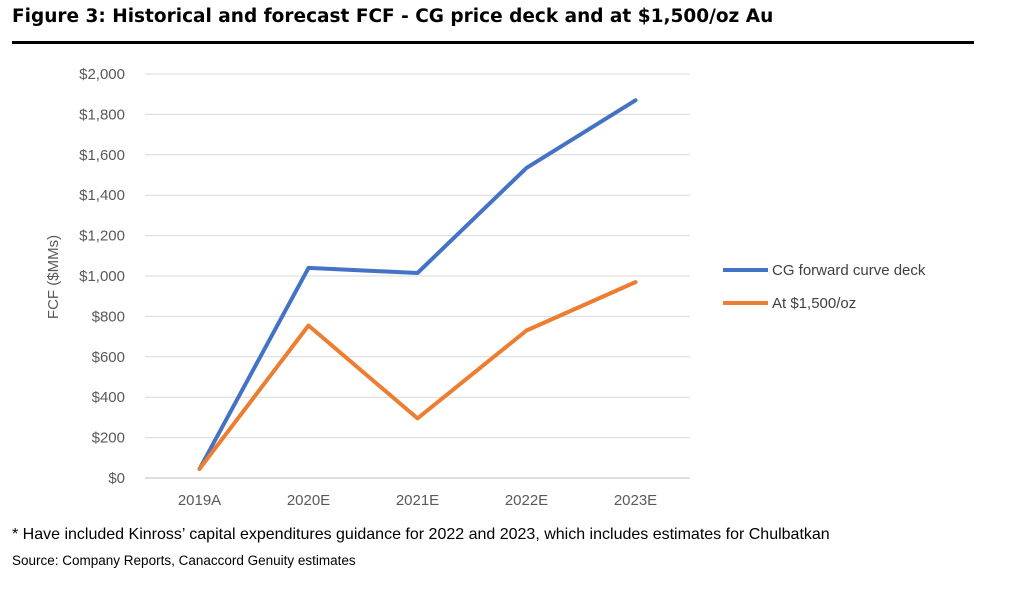  I want to click on y-tick-label: $0, so click(116, 478).